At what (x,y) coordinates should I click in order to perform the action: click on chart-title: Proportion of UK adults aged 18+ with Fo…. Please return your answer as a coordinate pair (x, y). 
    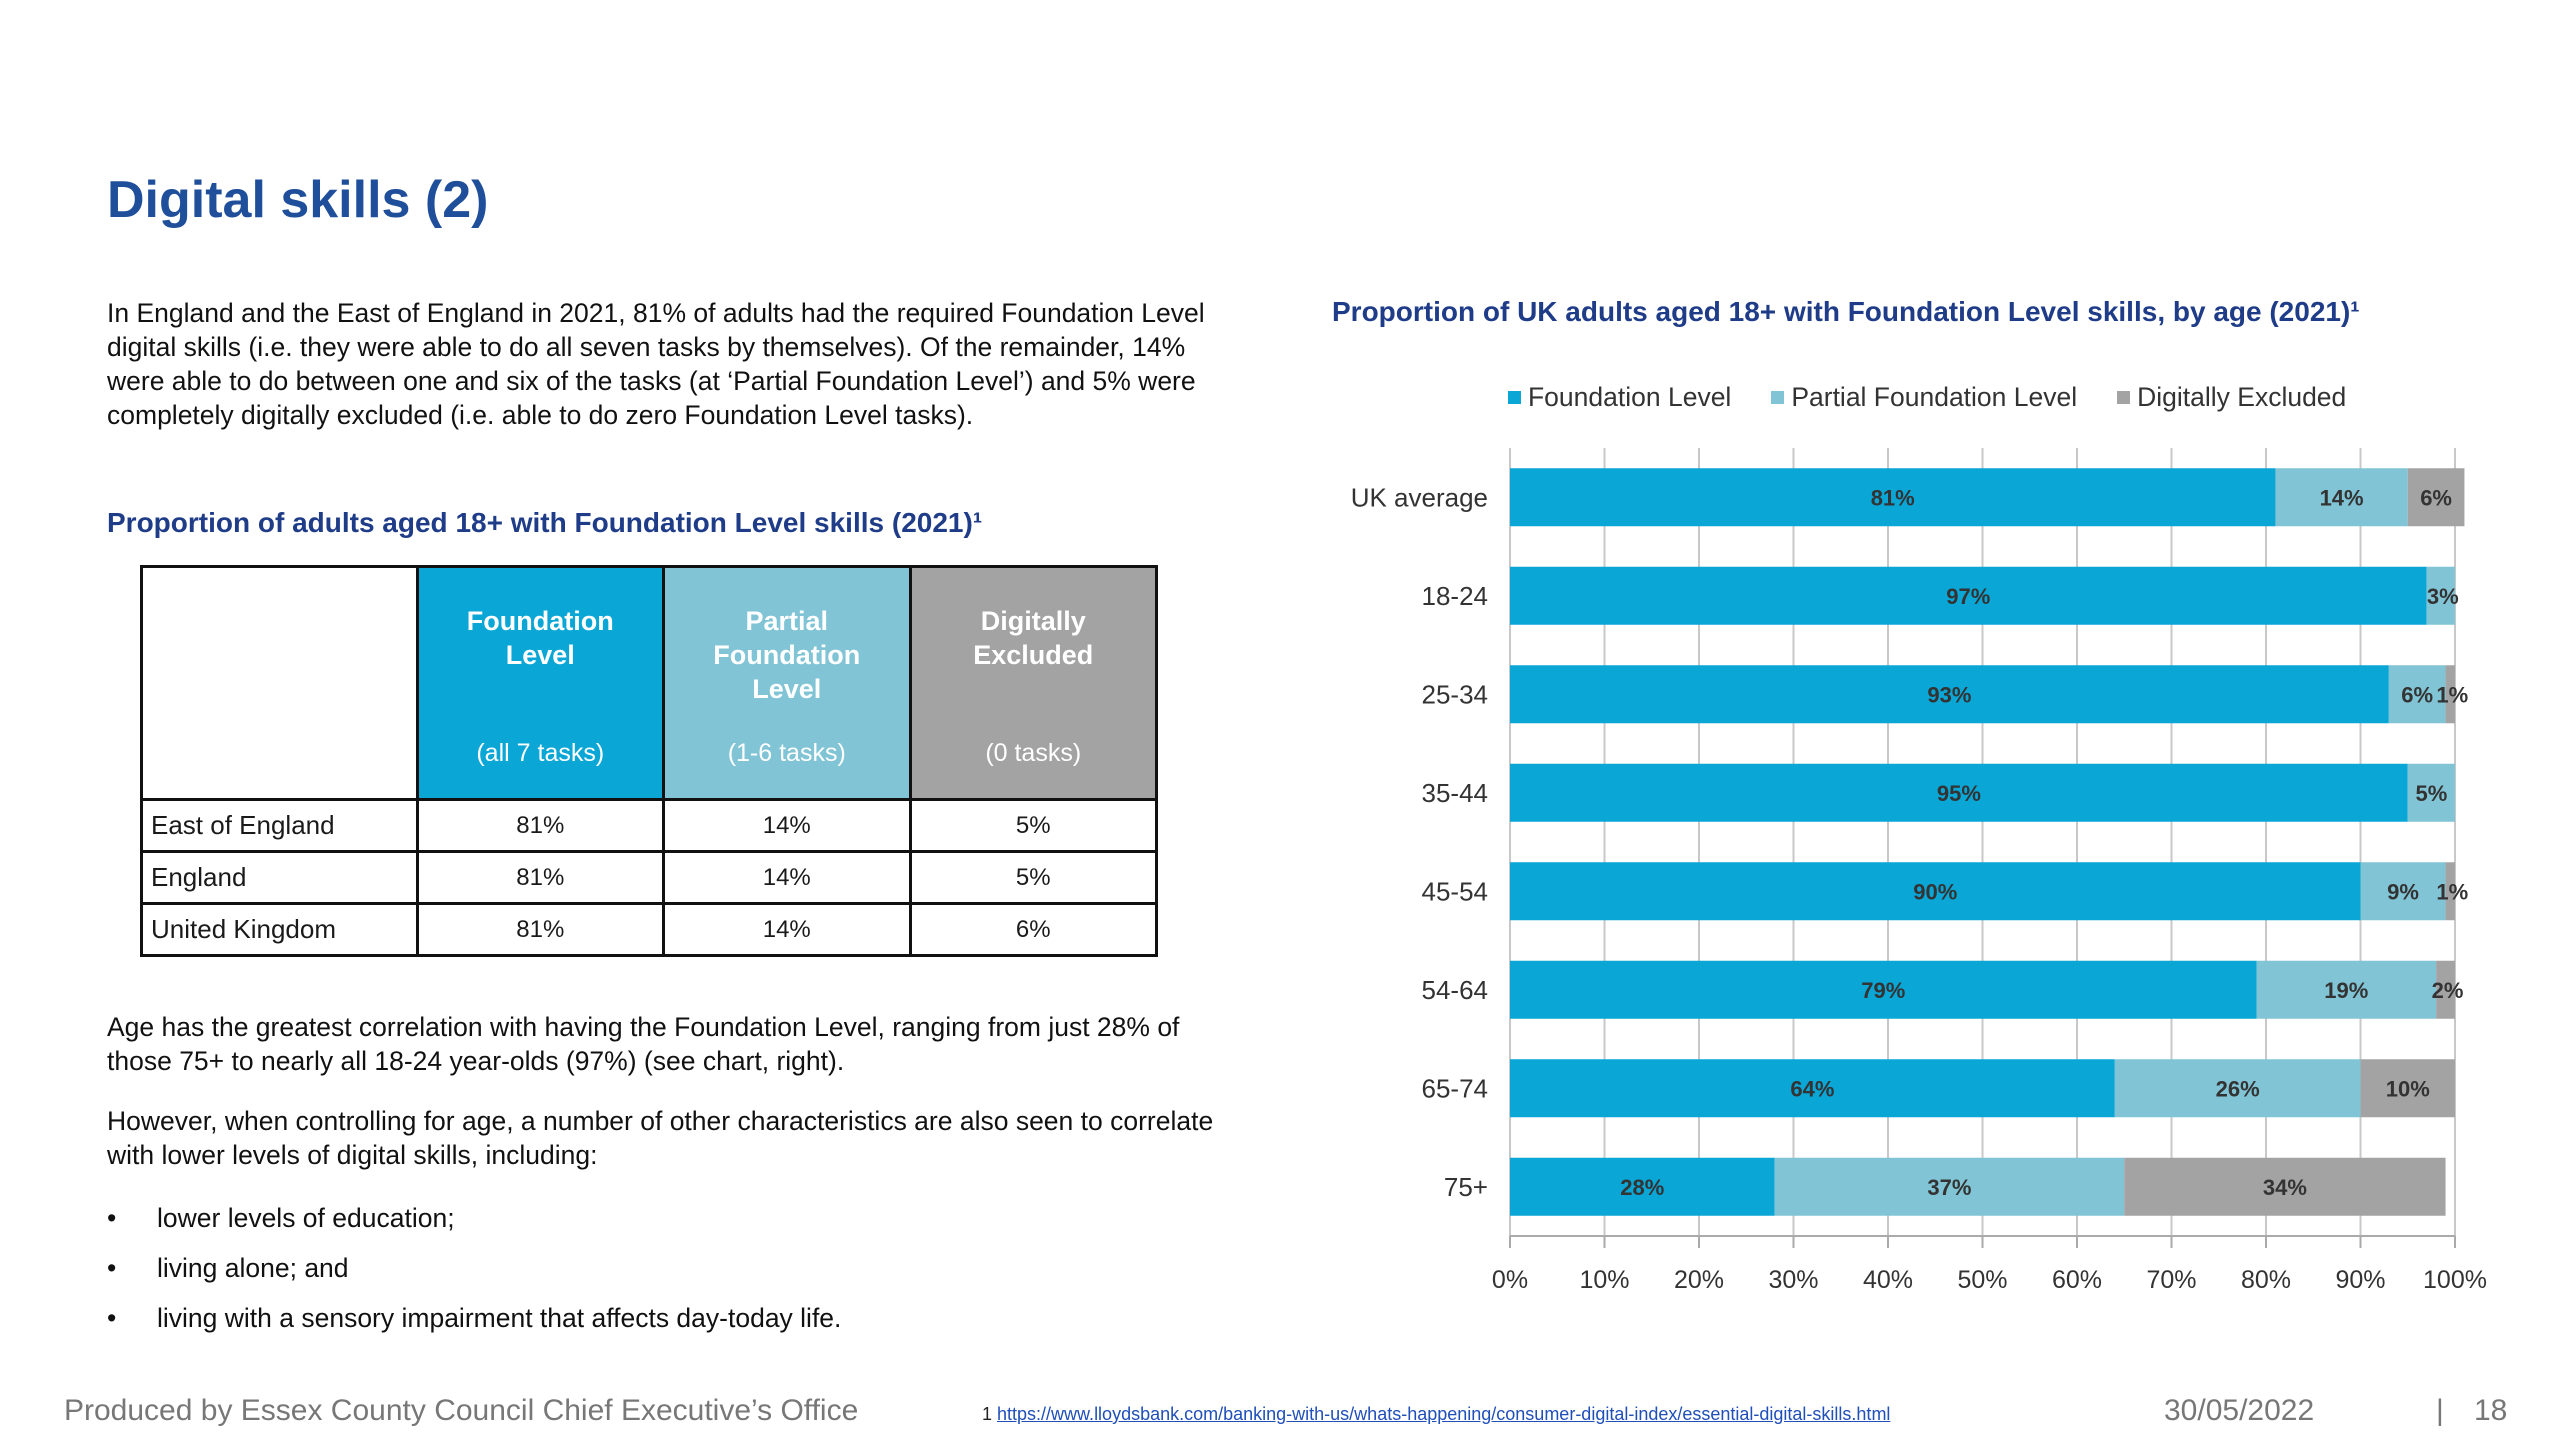
    Looking at the image, I should click on (1846, 311).